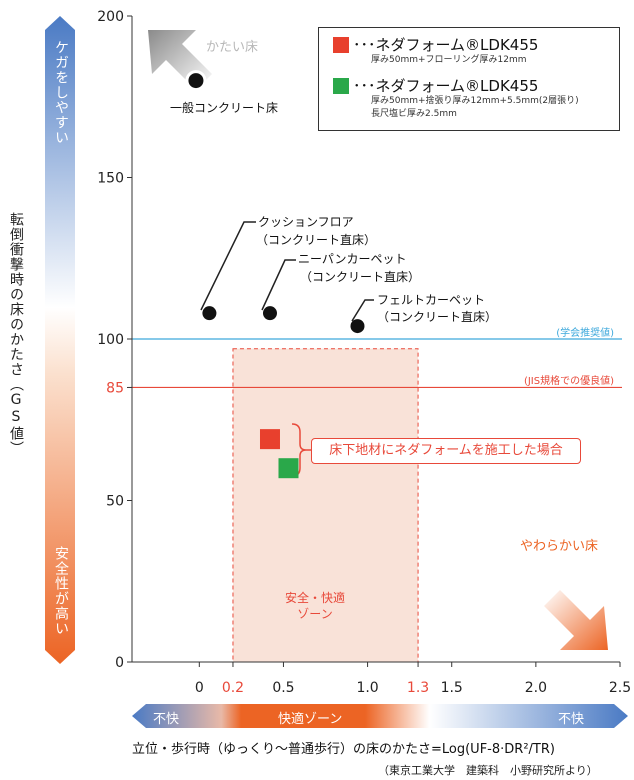  Describe the element at coordinates (446, 451) in the screenshot. I see `nedafoam-callout: 床下地材にネダフォームを施工した場合` at that location.